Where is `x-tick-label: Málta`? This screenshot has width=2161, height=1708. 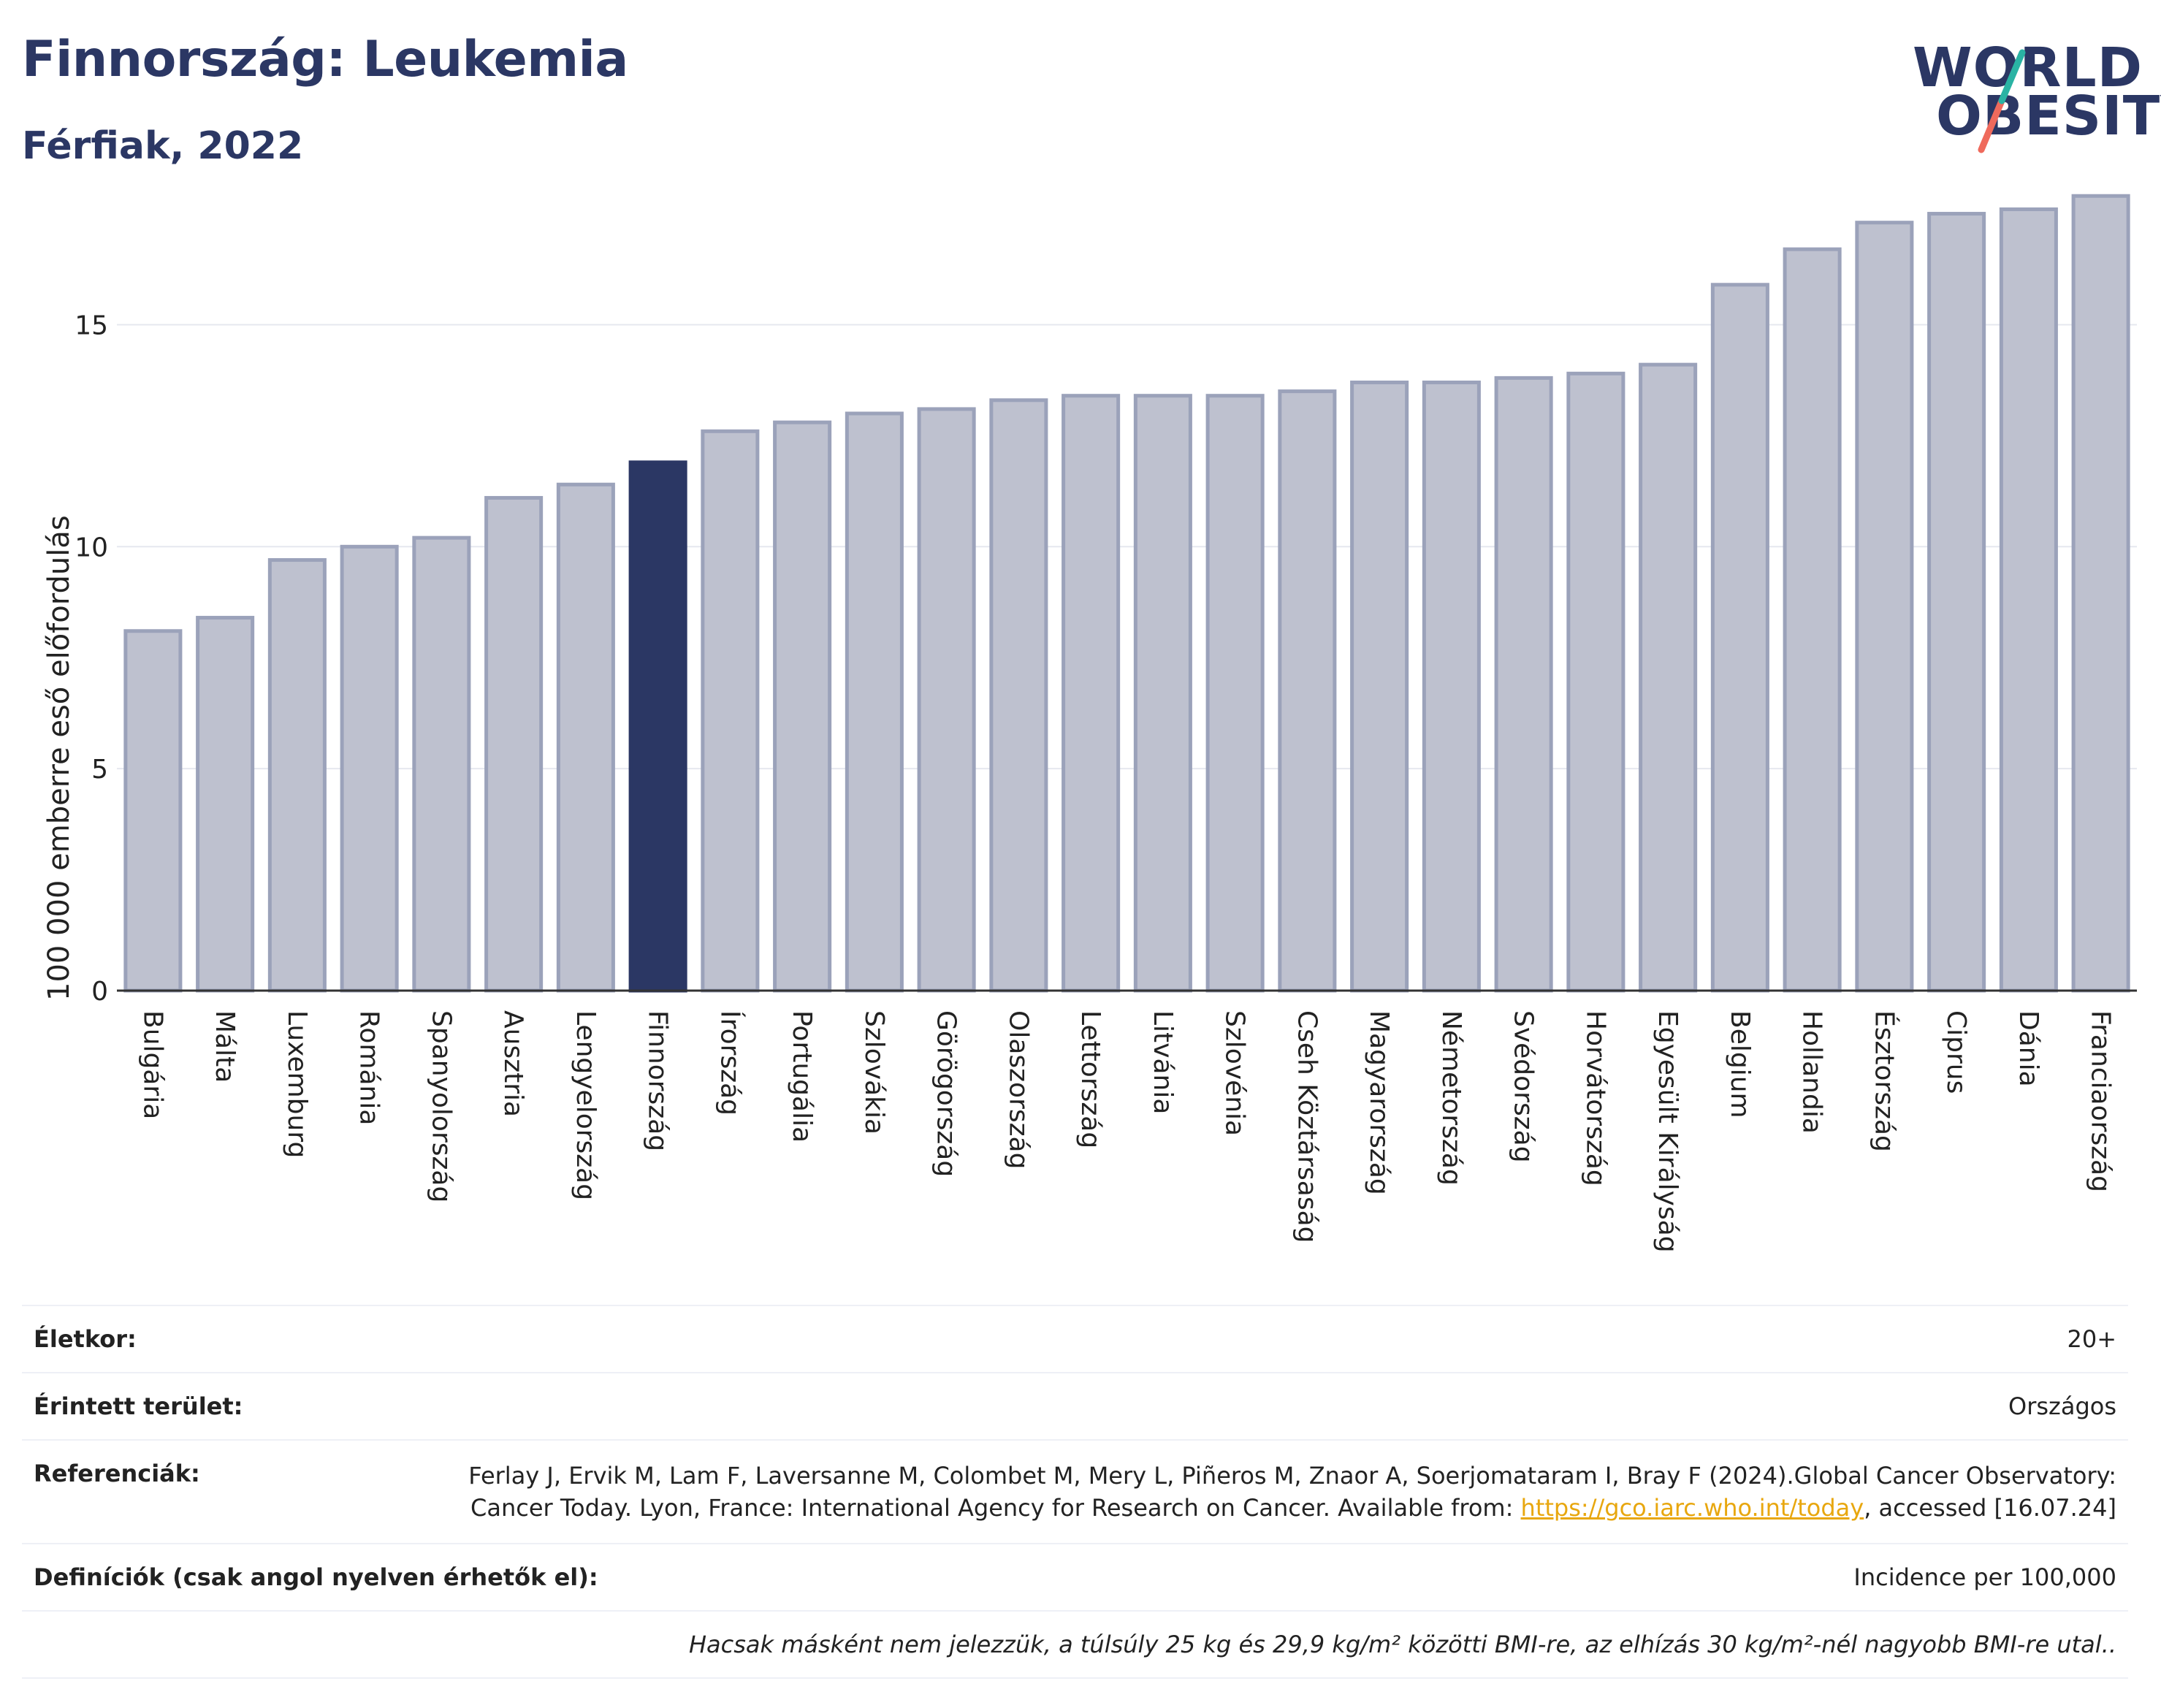 x-tick-label: Málta is located at coordinates (225, 1046).